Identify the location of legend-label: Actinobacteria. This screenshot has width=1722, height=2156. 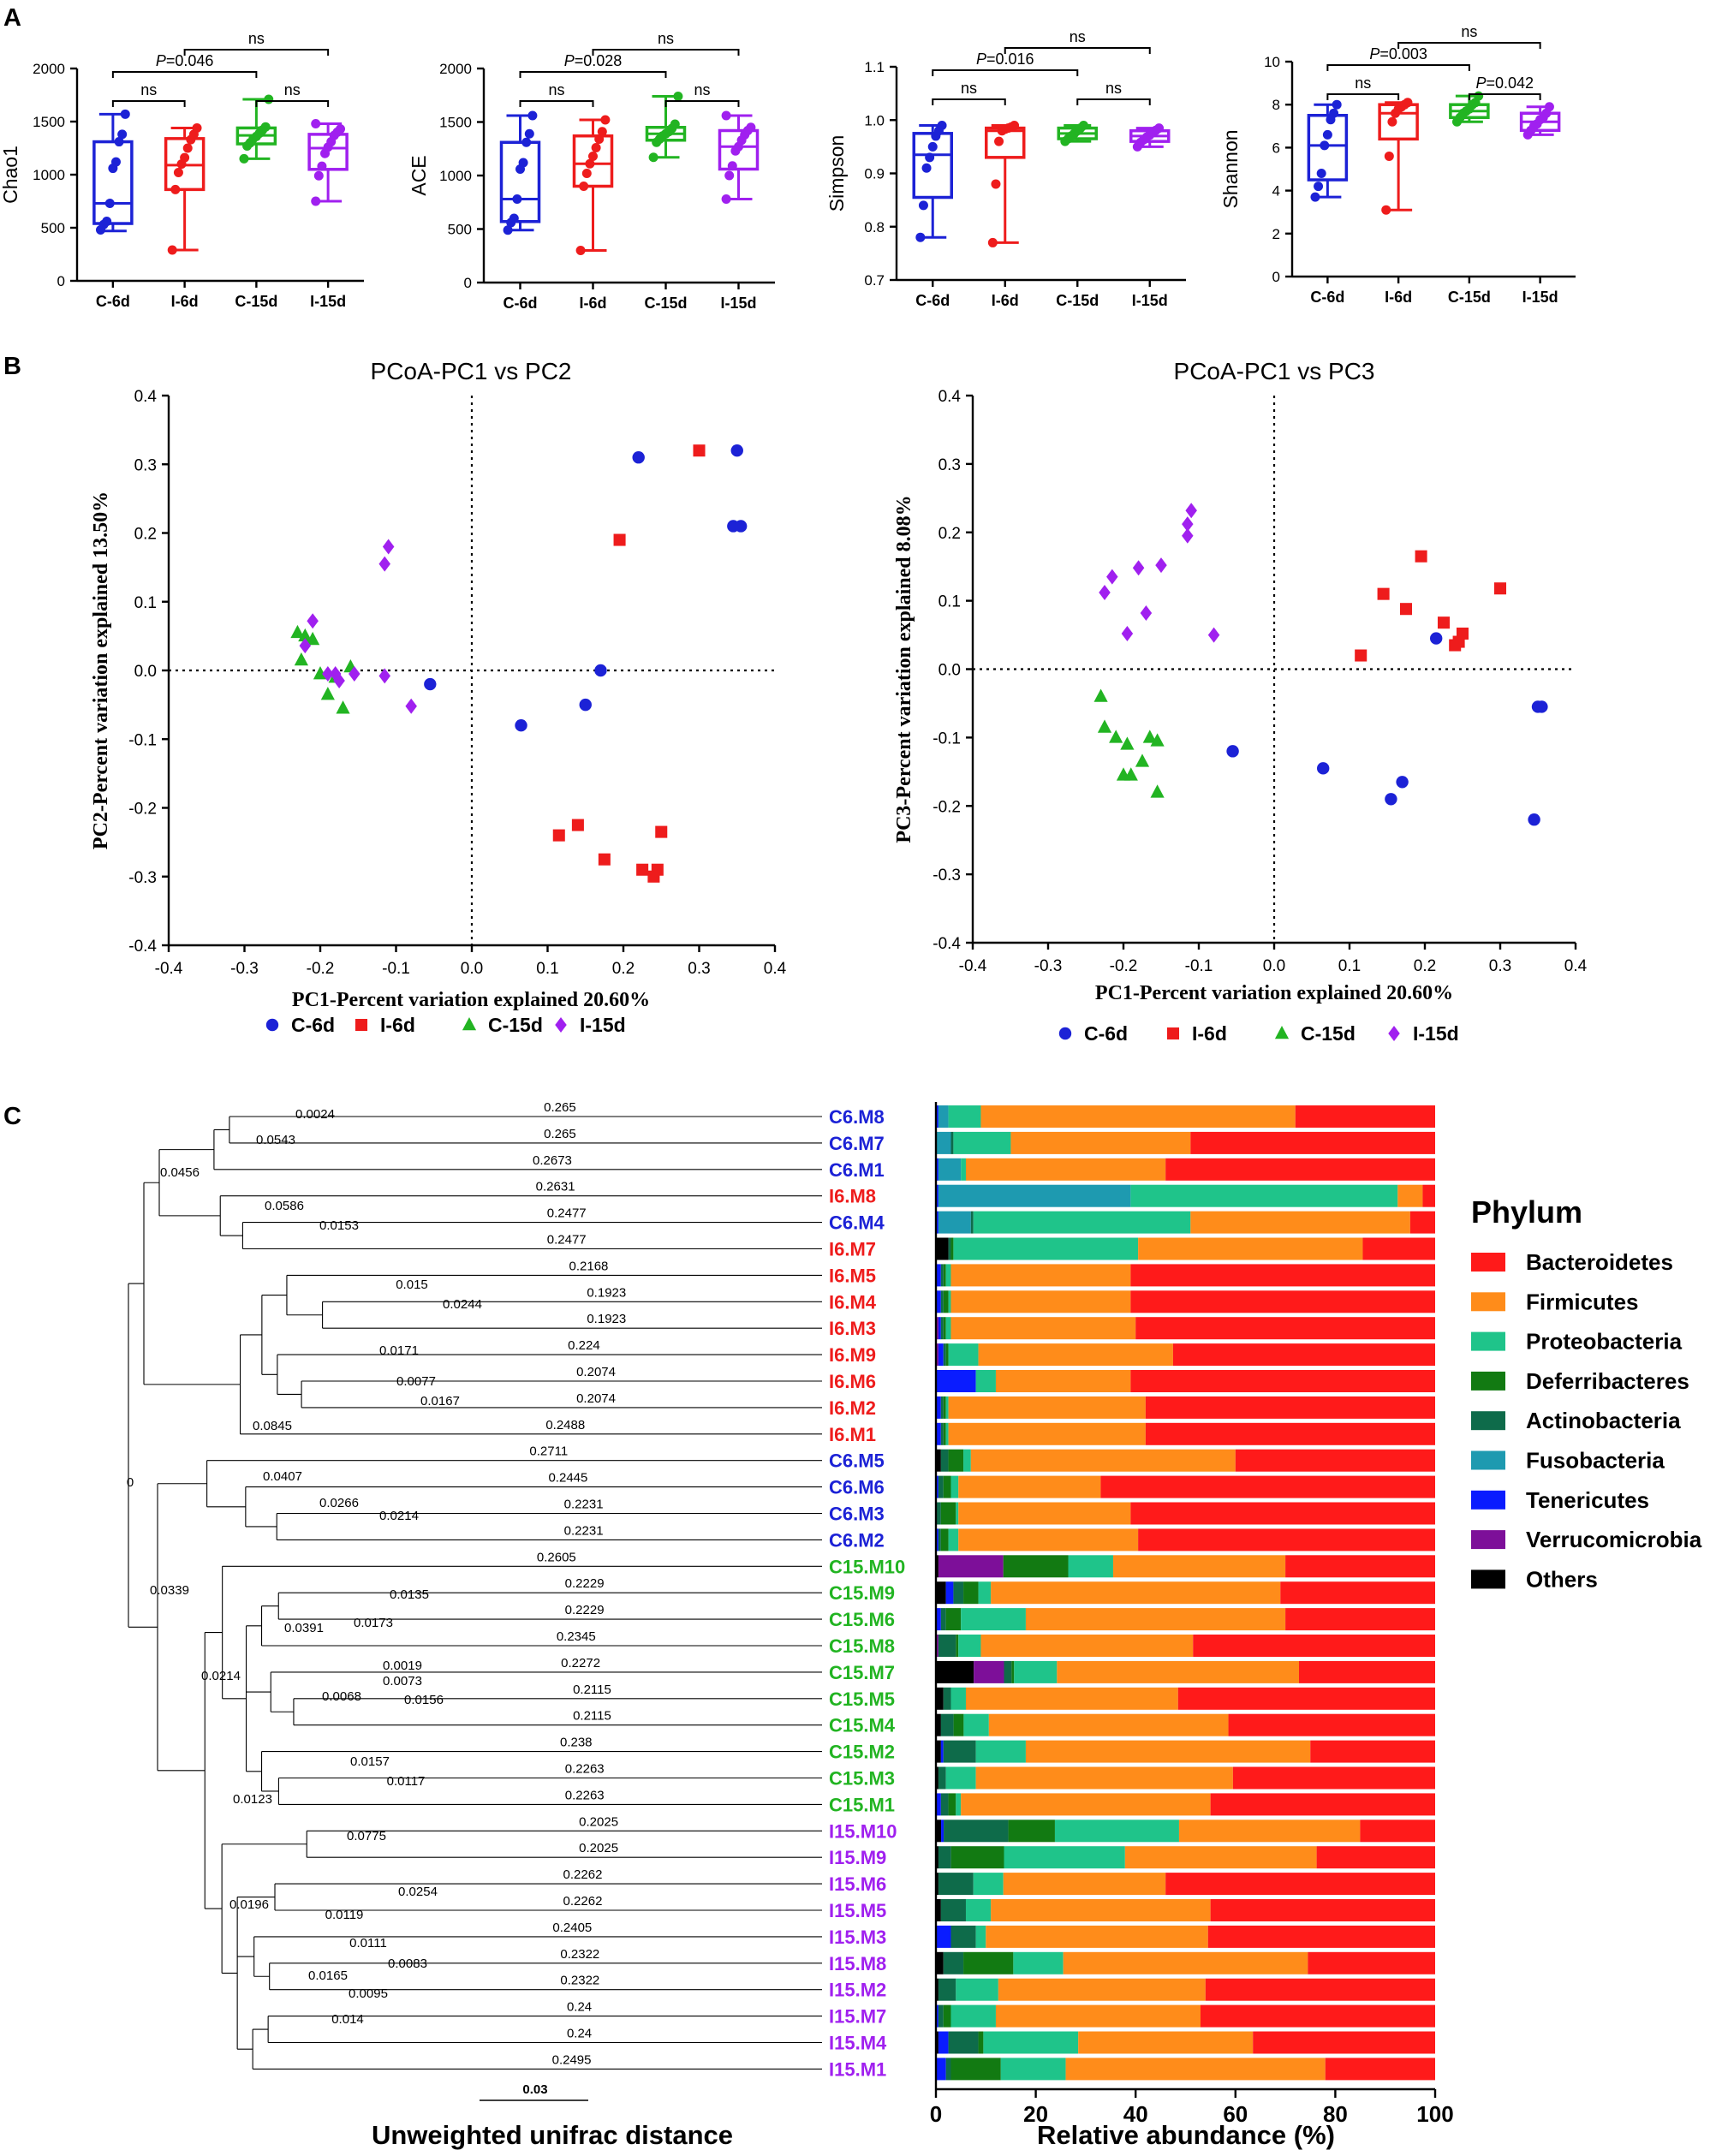
(1603, 1421).